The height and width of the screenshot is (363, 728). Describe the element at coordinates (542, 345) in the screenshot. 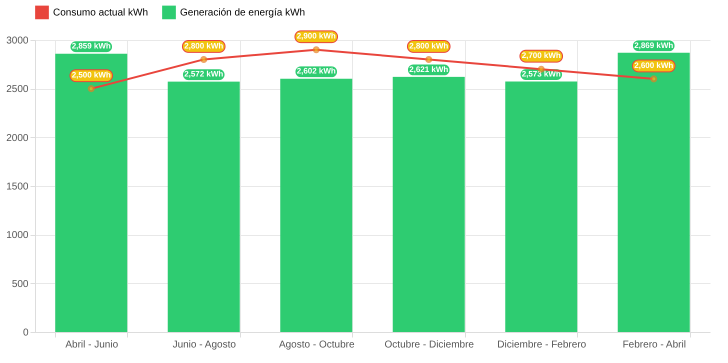

I see `x-tick-label: Diciembre - Febrero` at that location.